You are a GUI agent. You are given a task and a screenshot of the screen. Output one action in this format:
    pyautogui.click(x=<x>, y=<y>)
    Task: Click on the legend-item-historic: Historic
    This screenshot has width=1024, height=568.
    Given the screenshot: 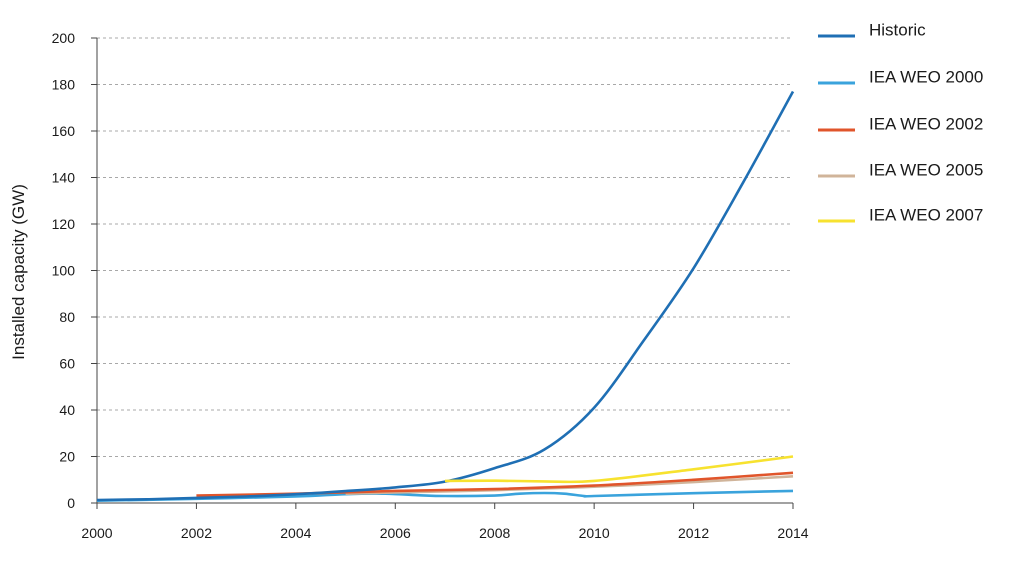 What is the action you would take?
    pyautogui.click(x=872, y=30)
    